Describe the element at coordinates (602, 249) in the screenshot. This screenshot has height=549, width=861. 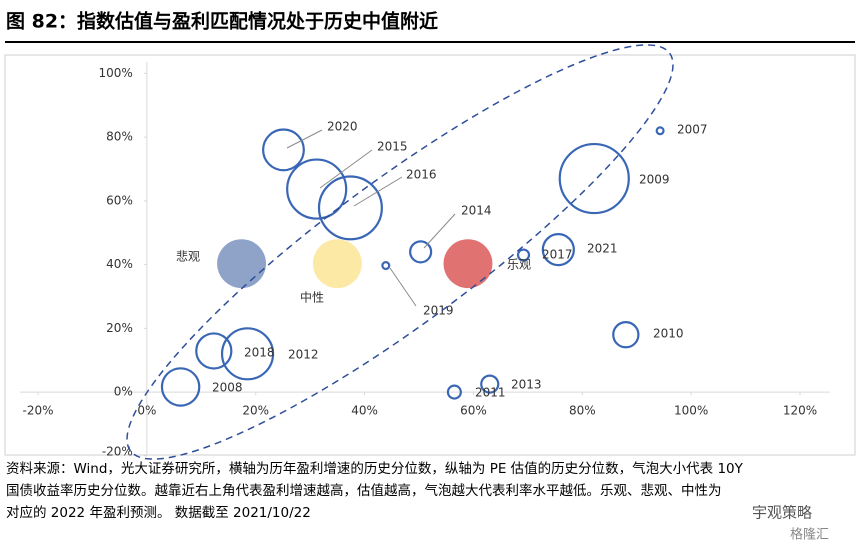
I see `bubble-label: 2021` at that location.